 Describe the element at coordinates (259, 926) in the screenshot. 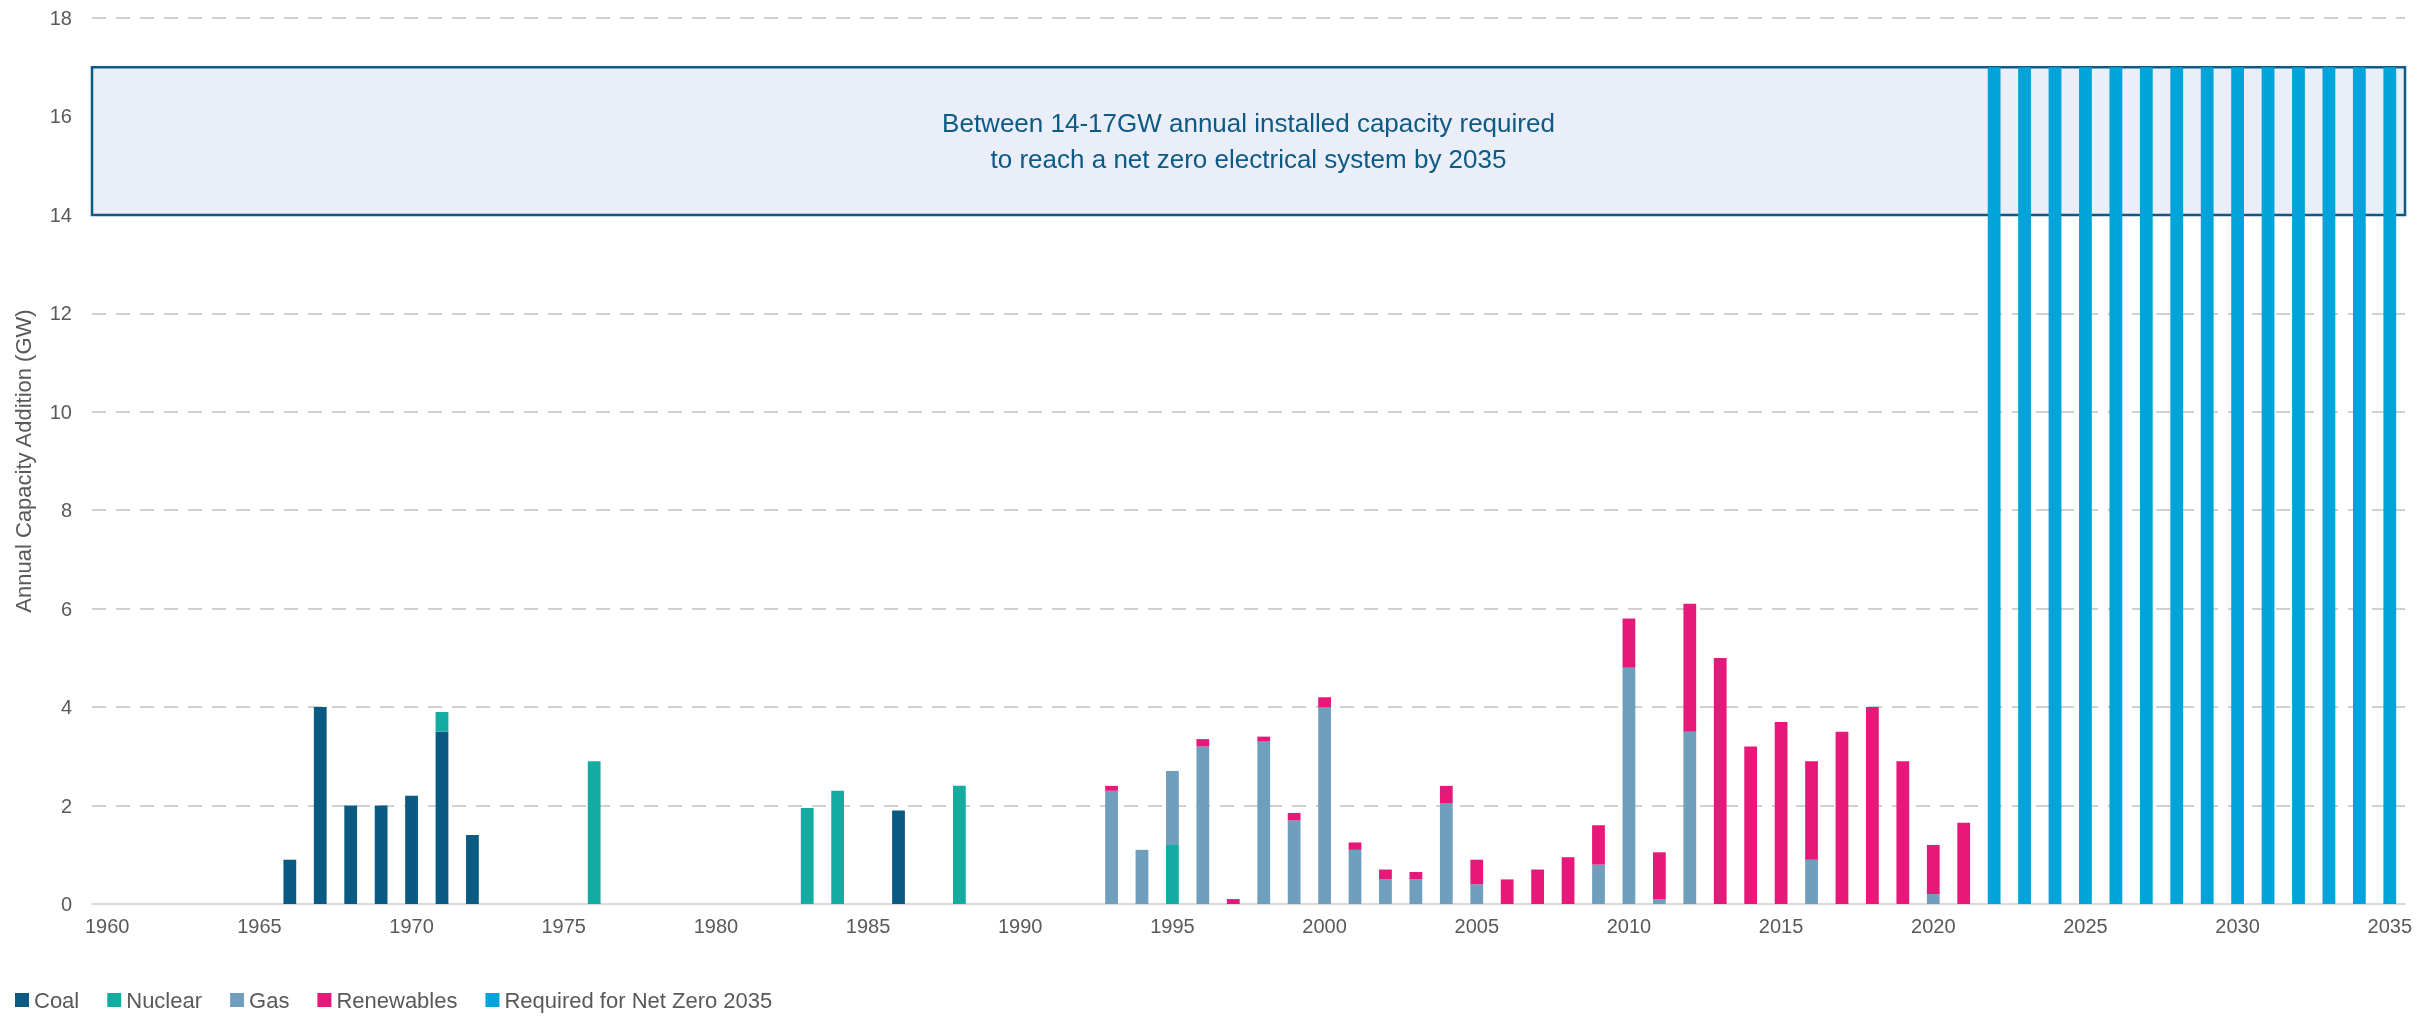

I see `x-tick-label: 1965` at that location.